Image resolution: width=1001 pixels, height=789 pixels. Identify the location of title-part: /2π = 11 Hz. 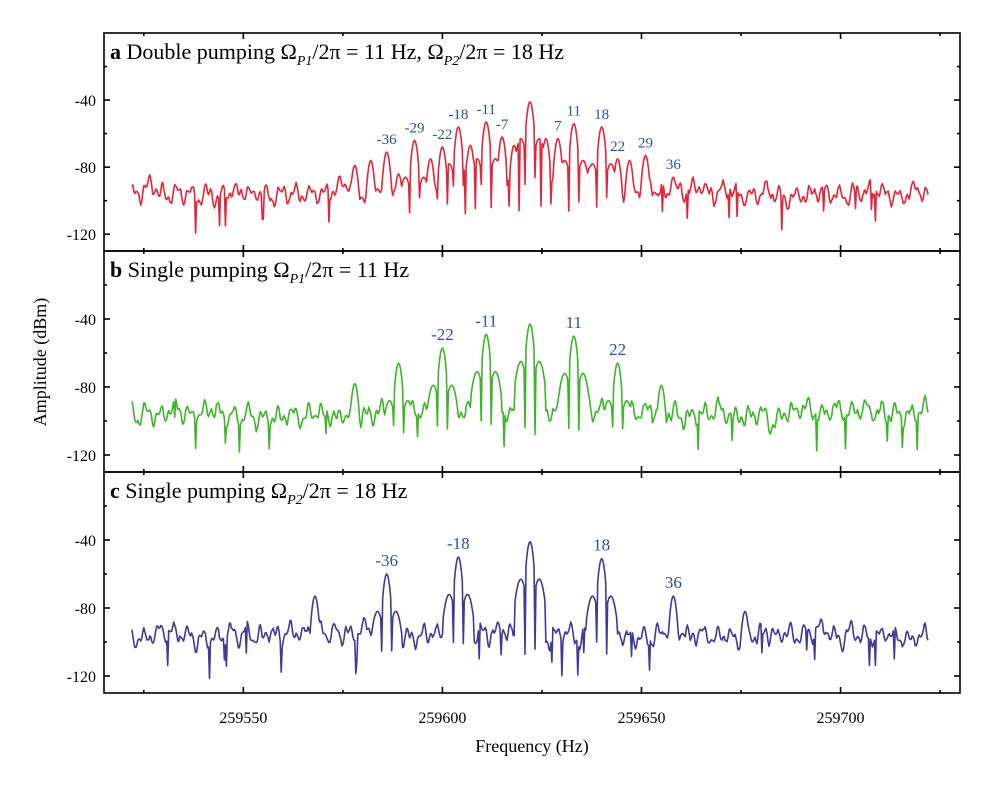
(357, 269).